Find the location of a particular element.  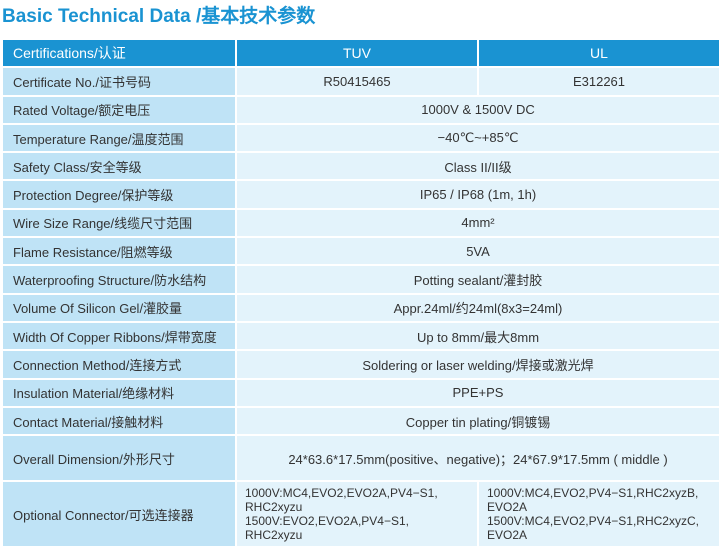

table-row: Temperature Range/温度范围 −40℃~+85℃ is located at coordinates (361, 138).